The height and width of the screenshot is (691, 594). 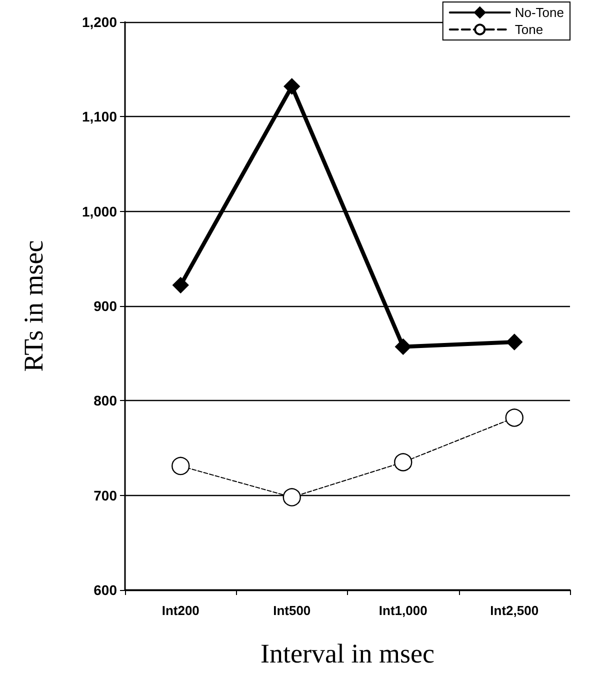 I want to click on y-axis-title: RTs in msec, so click(x=33, y=306).